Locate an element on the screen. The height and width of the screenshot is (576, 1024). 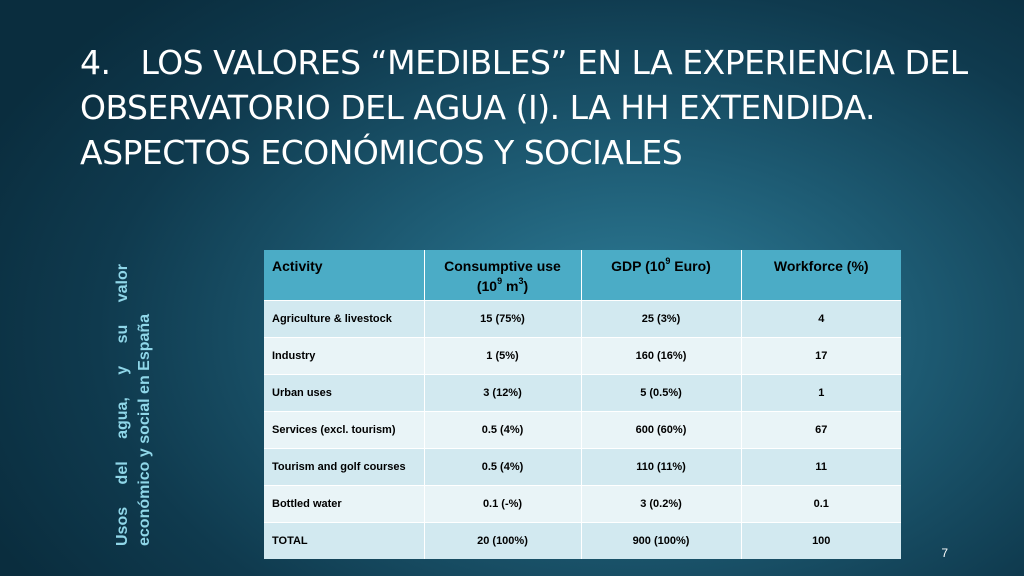
cell-workforce: 1 is located at coordinates (821, 392).